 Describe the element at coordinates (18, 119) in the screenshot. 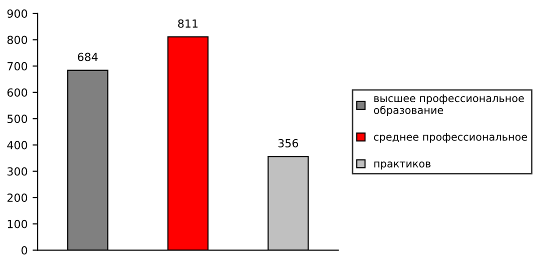

I see `y-tick-label: 500` at that location.